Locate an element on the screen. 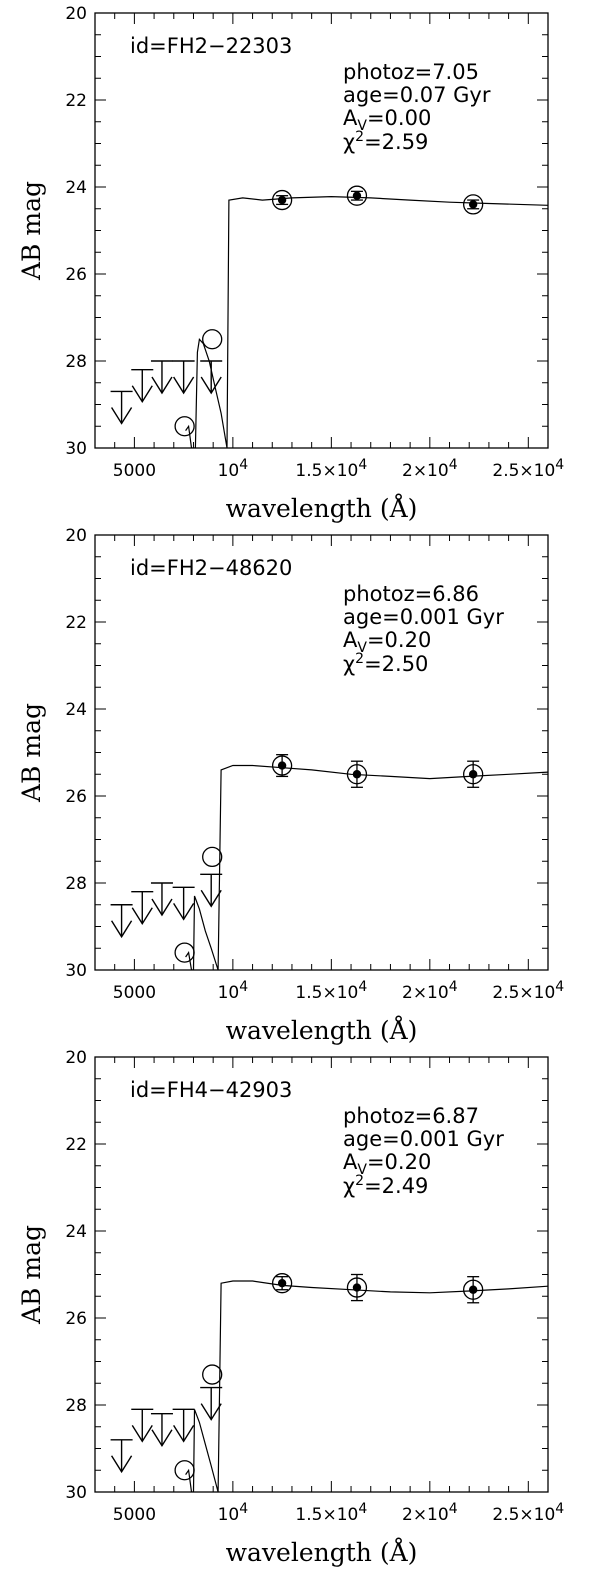 This screenshot has width=594, height=1575. x-tick-label-base: 5000 is located at coordinates (134, 1515).